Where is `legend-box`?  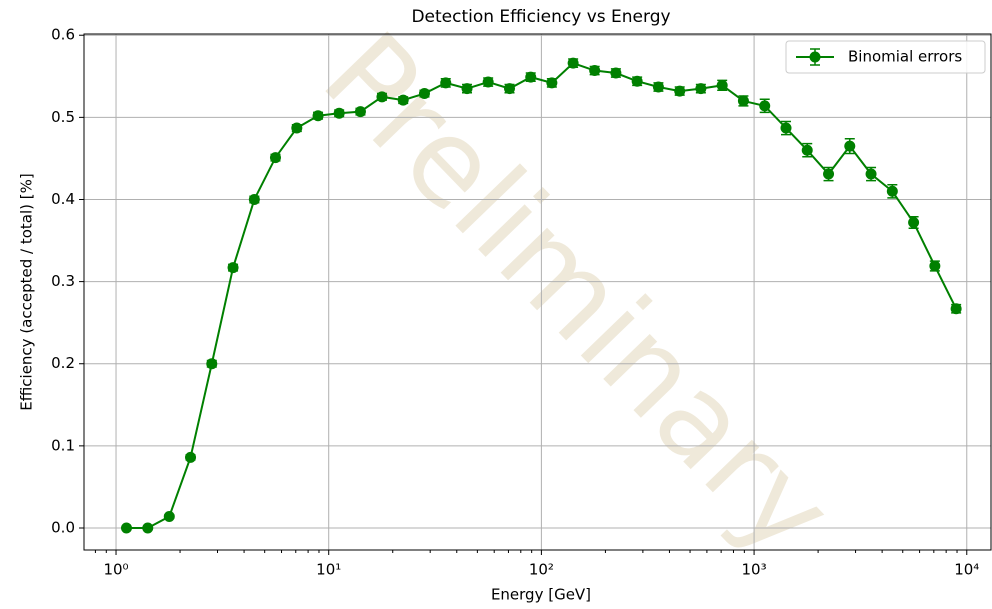 legend-box is located at coordinates (885, 57).